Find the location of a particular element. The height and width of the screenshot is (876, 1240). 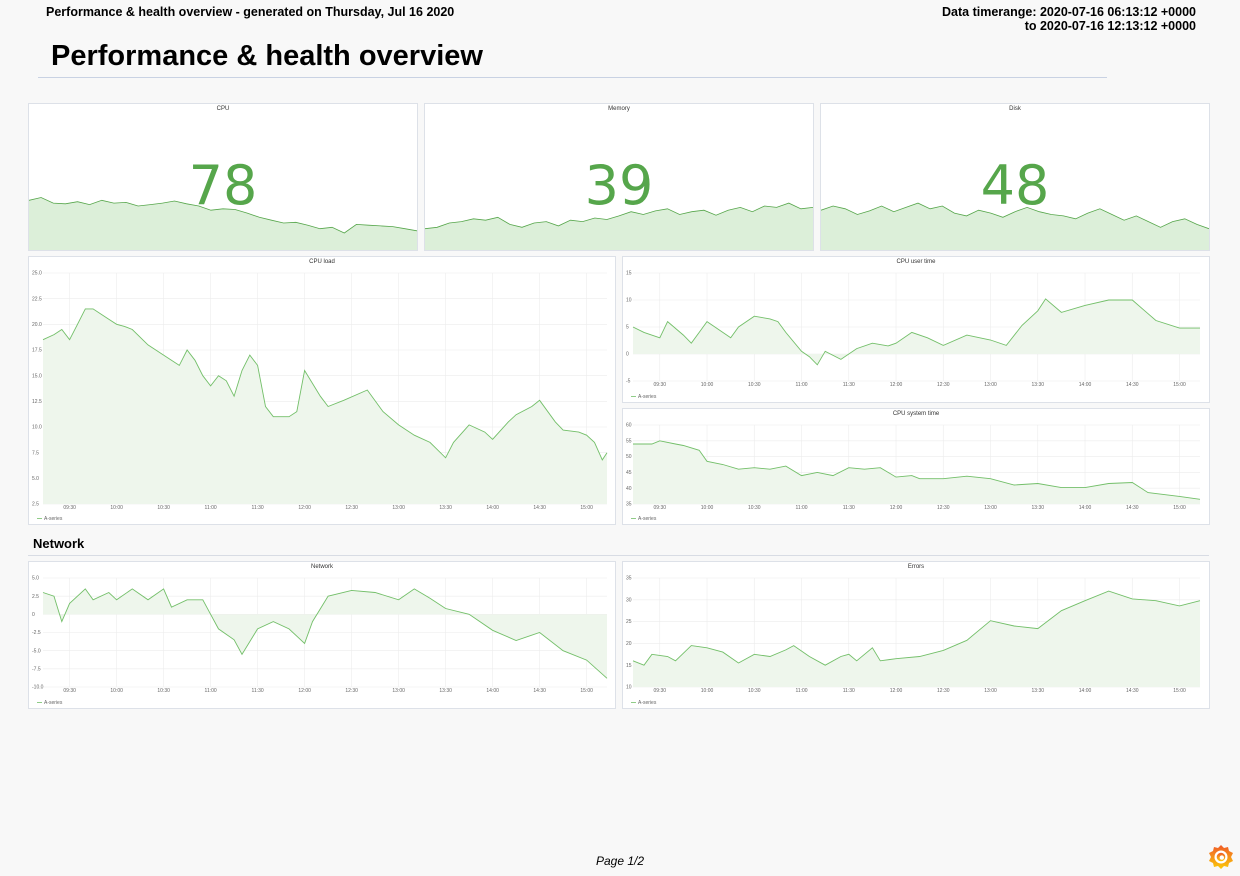

stat-panel-disk: Disk 48 is located at coordinates (1015, 177).